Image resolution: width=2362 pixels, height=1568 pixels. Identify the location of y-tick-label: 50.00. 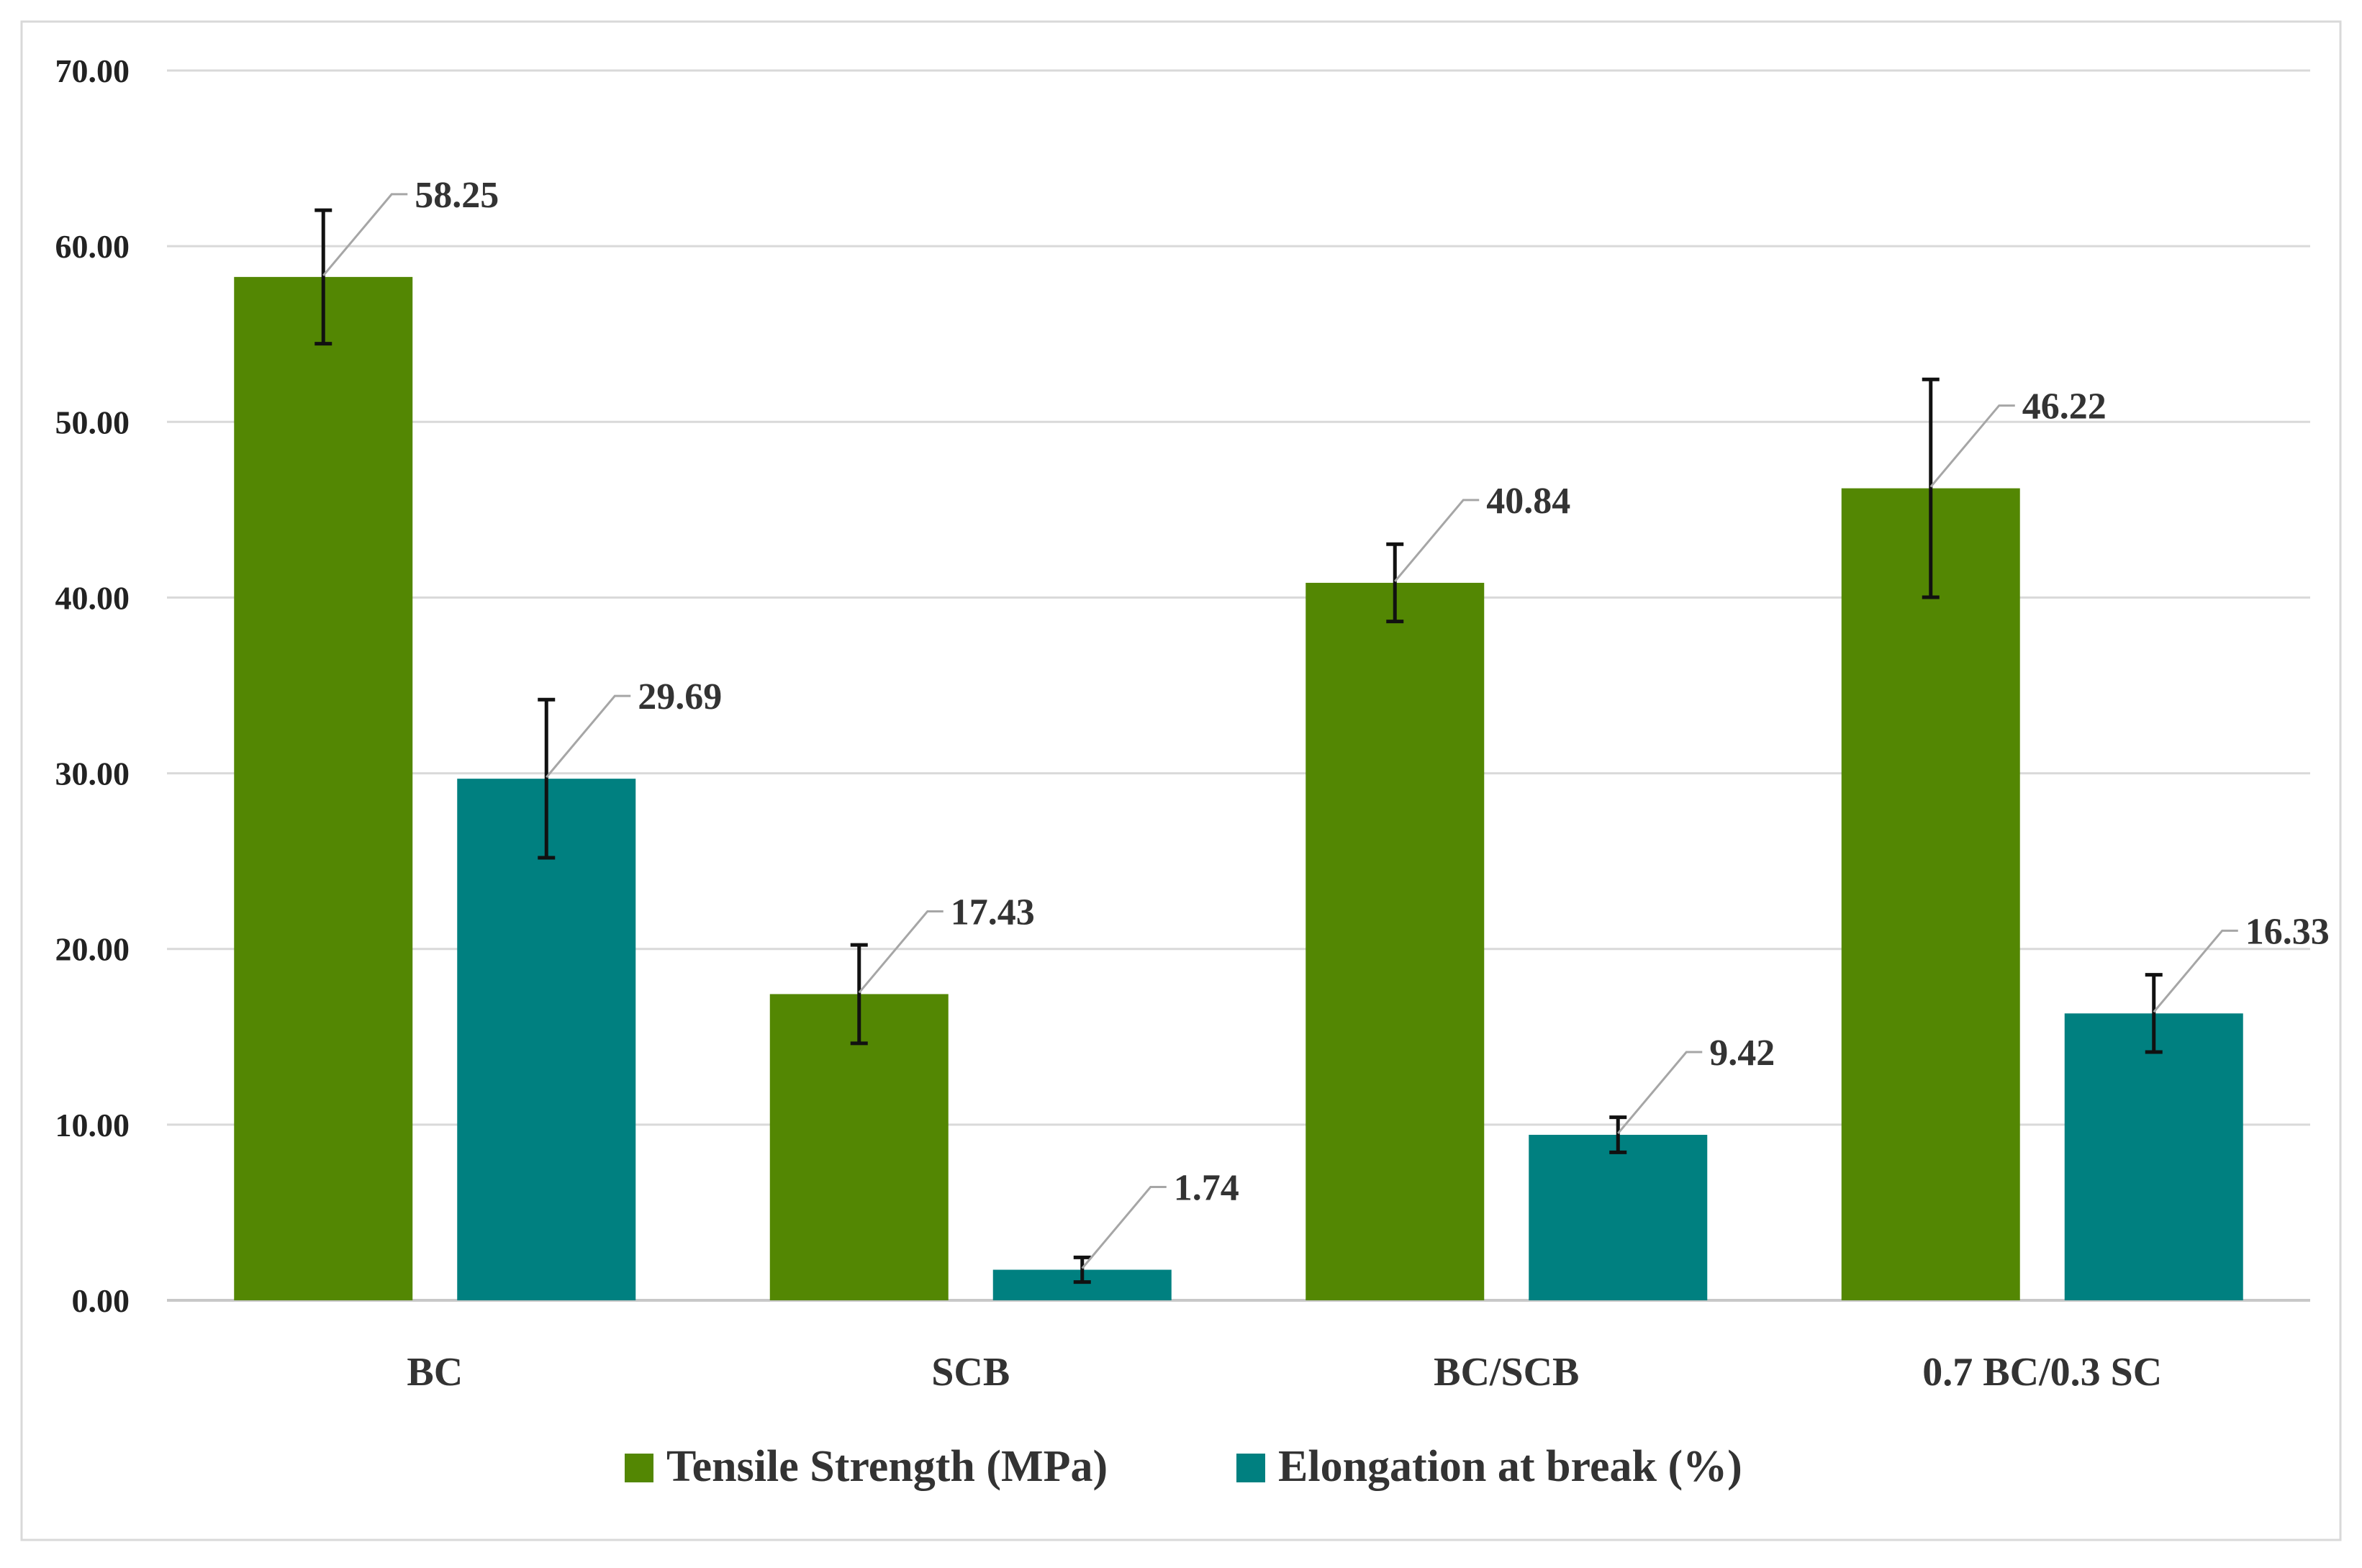
(93, 422).